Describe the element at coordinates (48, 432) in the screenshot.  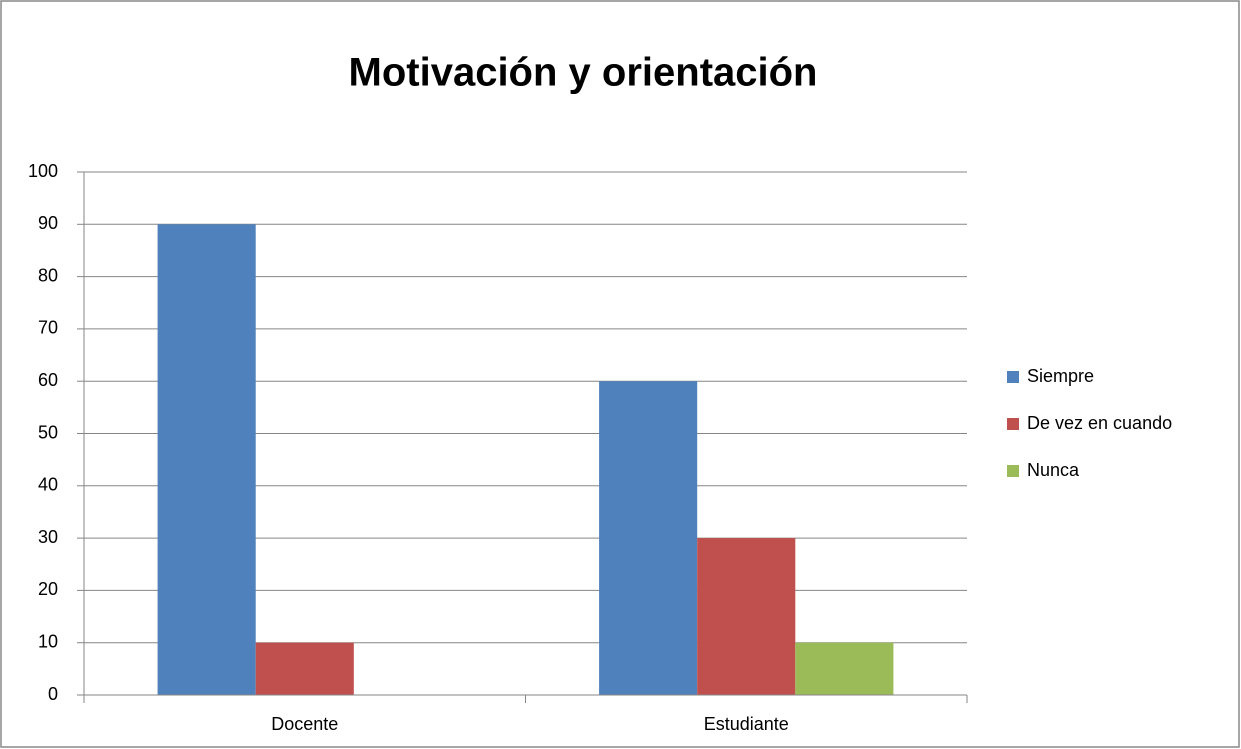
I see `y-tick-label: 50` at that location.